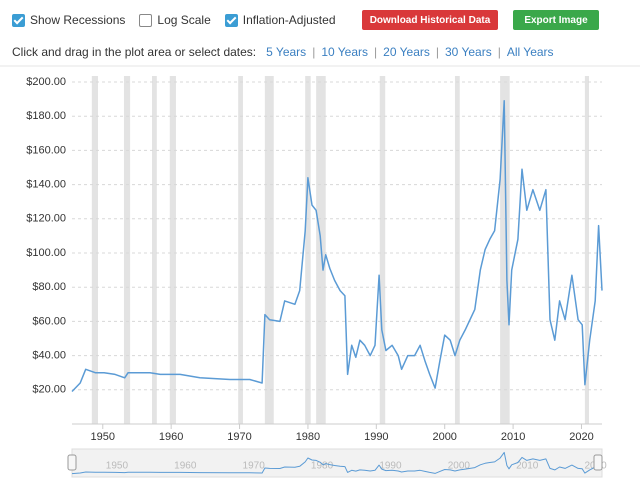 This screenshot has width=640, height=498. I want to click on x-tick-label: 1980, so click(308, 437).